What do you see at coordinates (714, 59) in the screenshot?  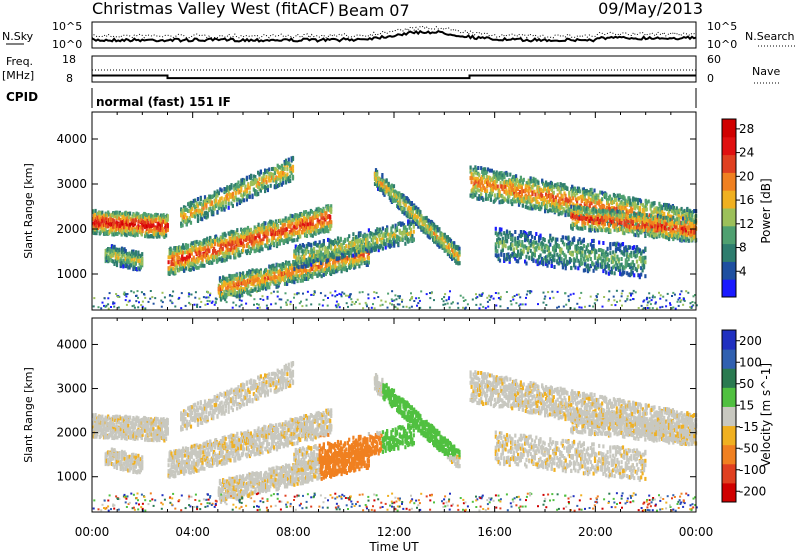 I see `nave-right-tick-top: 60` at bounding box center [714, 59].